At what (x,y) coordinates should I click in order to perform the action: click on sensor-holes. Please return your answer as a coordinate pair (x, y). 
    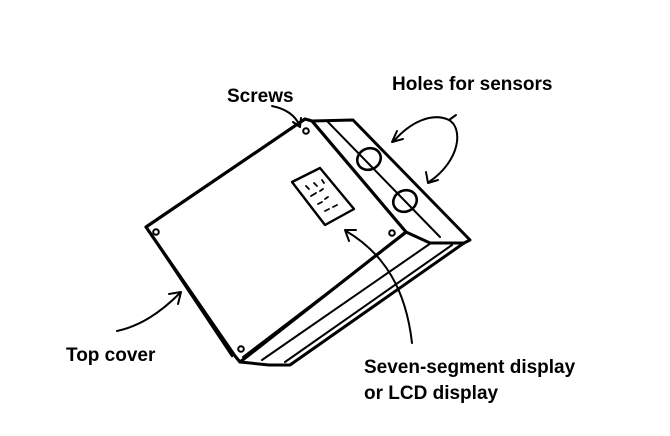
    Looking at the image, I should click on (387, 180).